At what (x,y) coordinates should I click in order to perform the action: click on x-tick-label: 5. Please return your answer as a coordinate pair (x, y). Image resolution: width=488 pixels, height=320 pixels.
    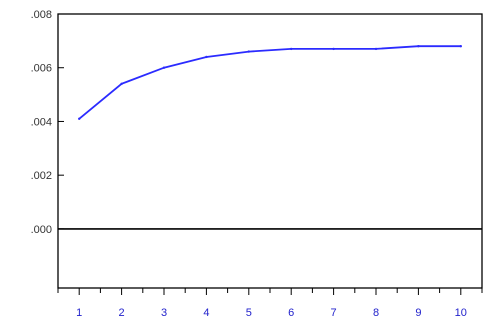
    Looking at the image, I should click on (249, 313).